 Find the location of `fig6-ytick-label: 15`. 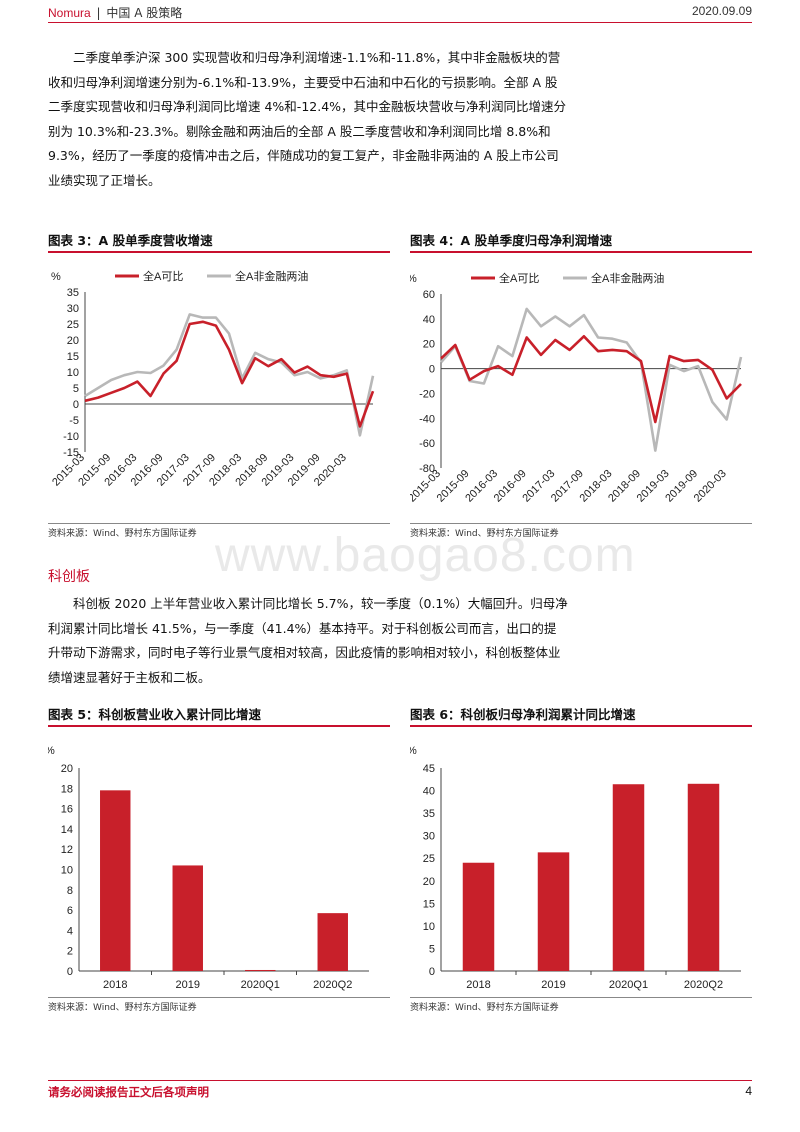

fig6-ytick-label: 15 is located at coordinates (429, 904).